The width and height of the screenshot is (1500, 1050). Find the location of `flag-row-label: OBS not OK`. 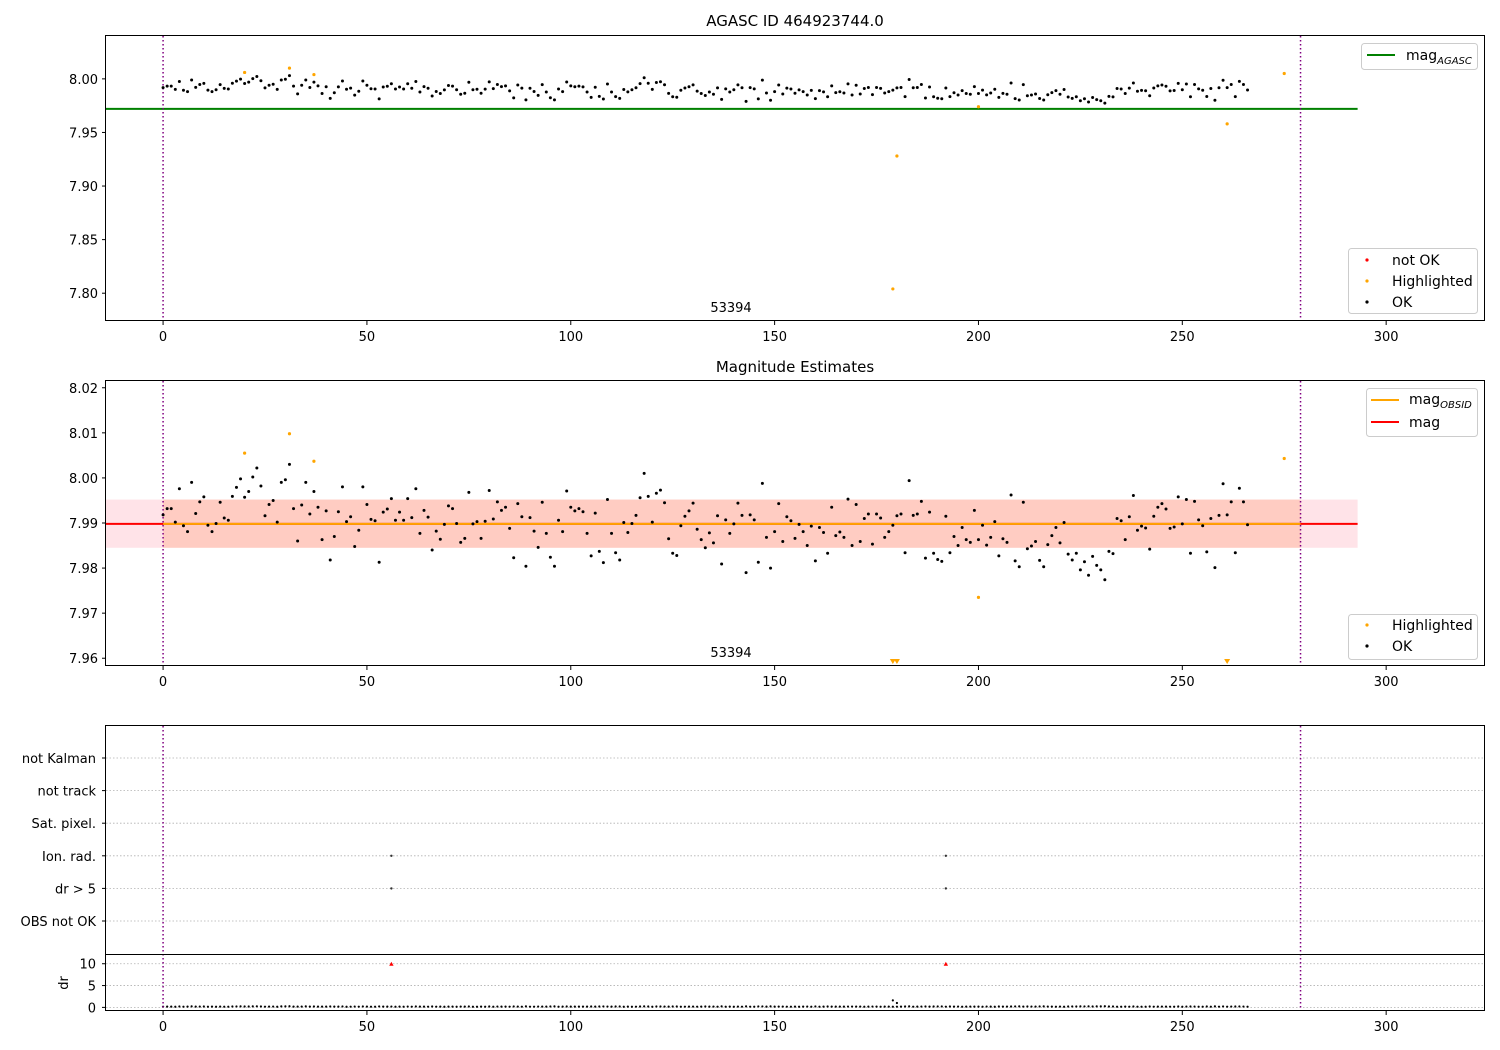

flag-row-label: OBS not OK is located at coordinates (59, 922).